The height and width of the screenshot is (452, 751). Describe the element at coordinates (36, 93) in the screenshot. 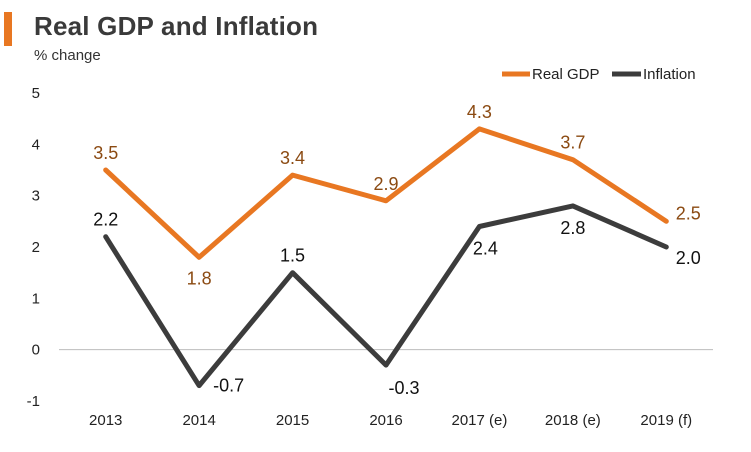

I see `y-tick-label: 5` at that location.